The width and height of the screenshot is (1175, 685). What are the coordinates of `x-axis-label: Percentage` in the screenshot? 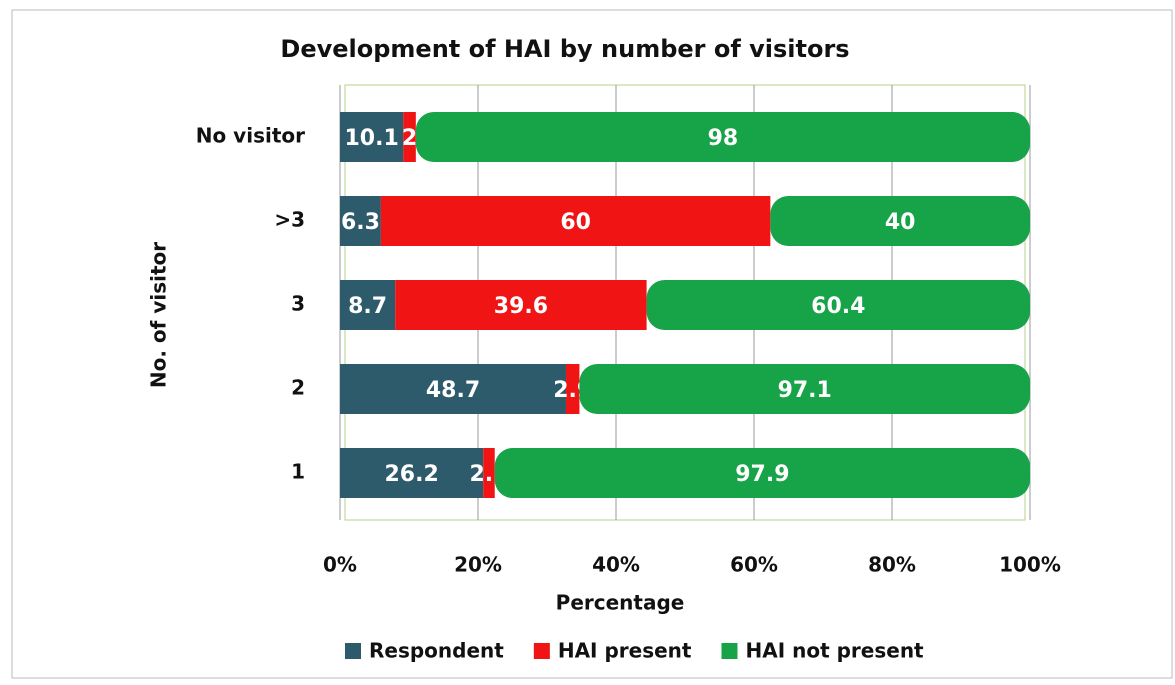 It's located at (620, 603).